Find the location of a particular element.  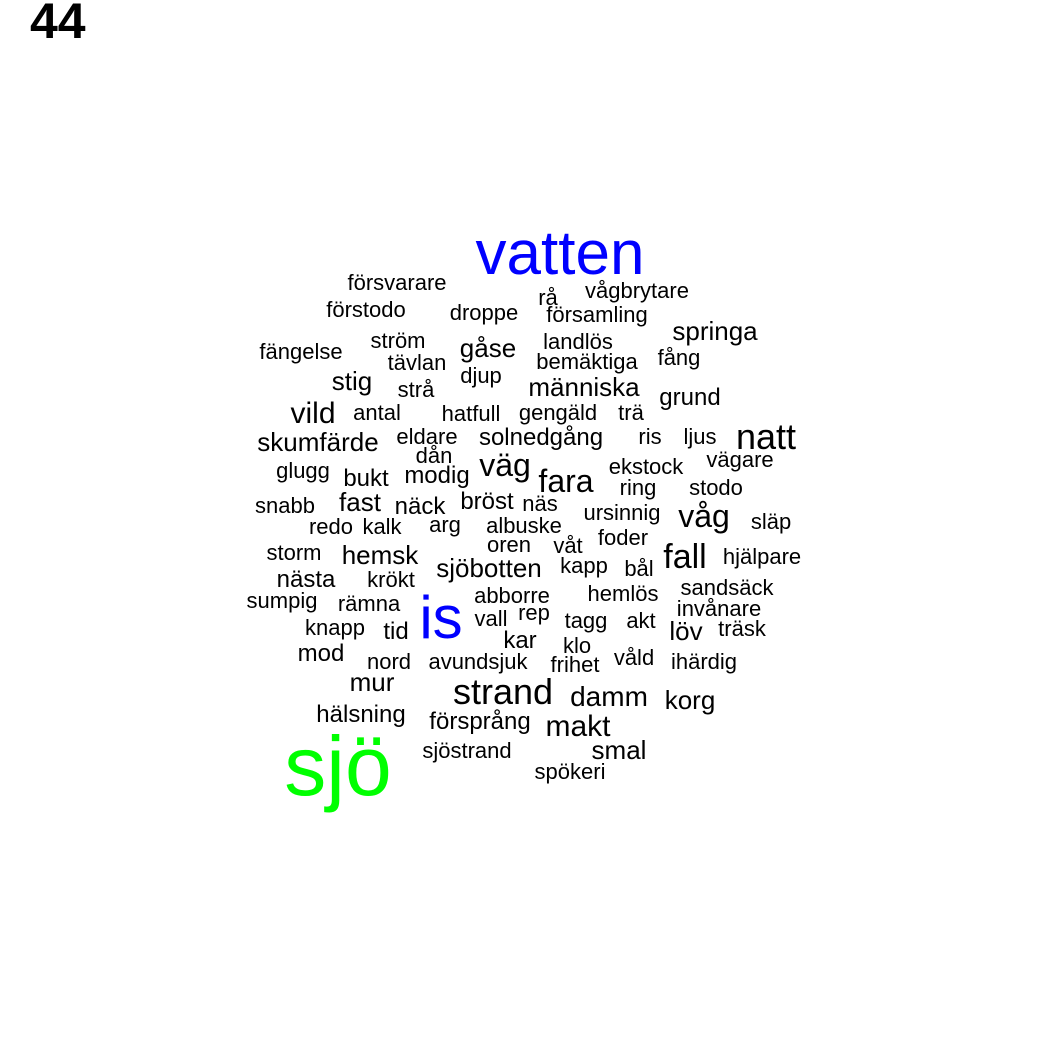

word-gase: gåse is located at coordinates (488, 348).